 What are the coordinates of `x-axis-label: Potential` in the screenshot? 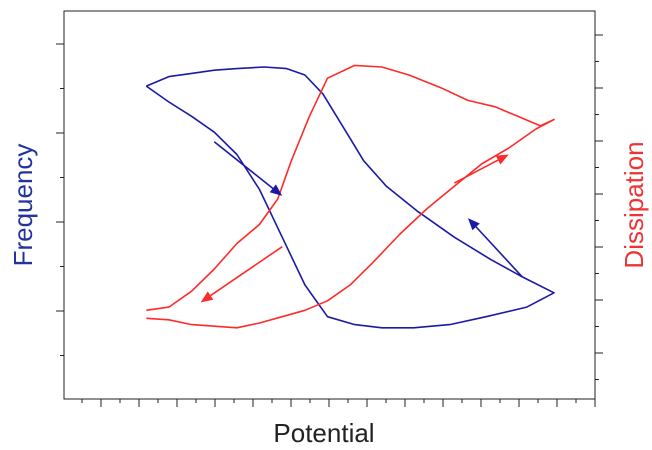 It's located at (323, 433).